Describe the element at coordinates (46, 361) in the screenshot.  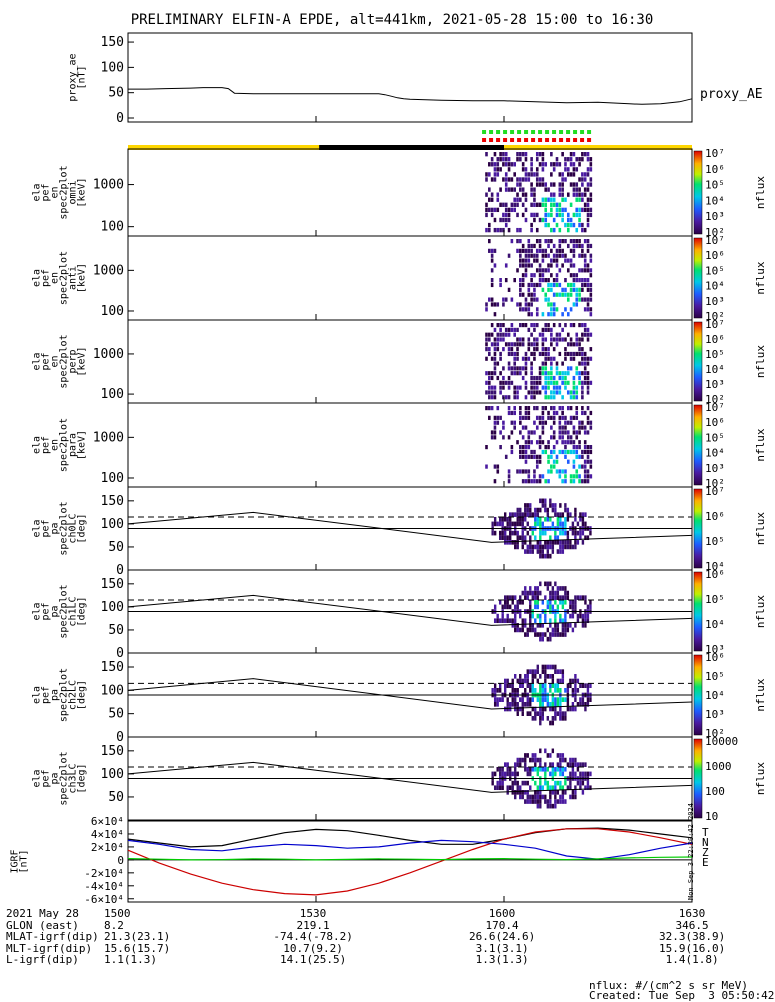
I see `perp-ylabel-line: pef` at that location.